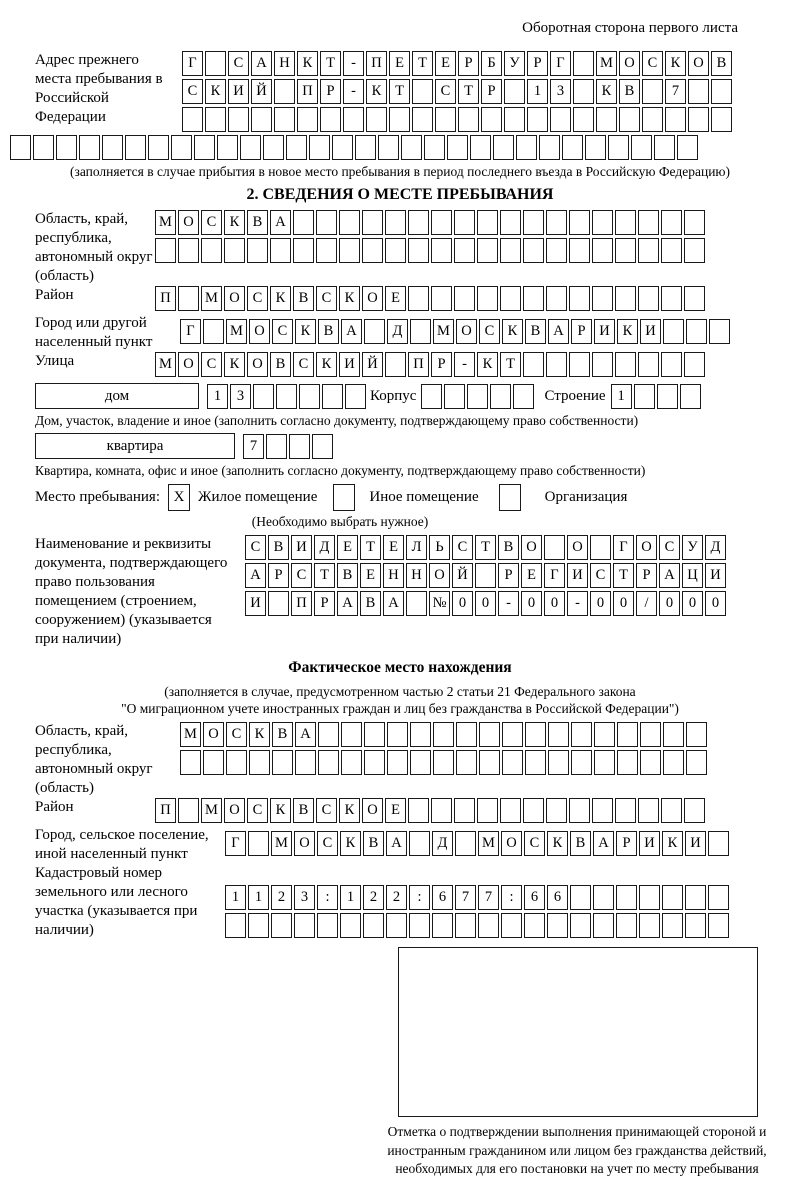  I want to click on form-cell: -, so click(353, 63).